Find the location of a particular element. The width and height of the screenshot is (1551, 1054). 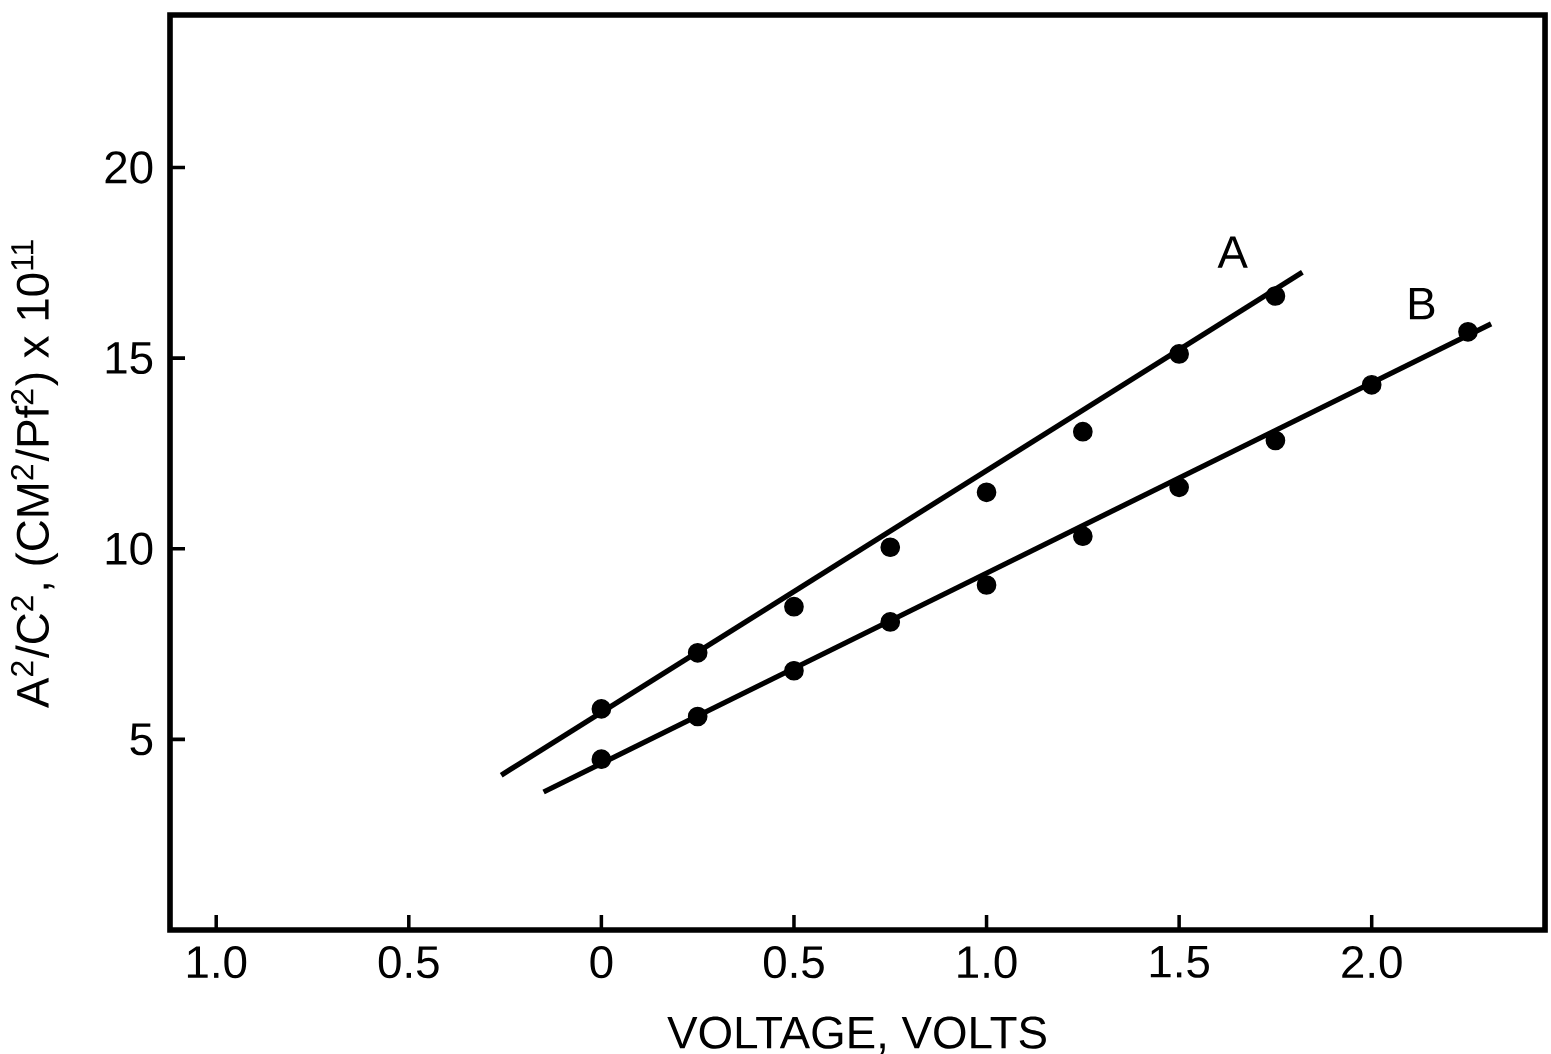

series-label: A is located at coordinates (1232, 252).